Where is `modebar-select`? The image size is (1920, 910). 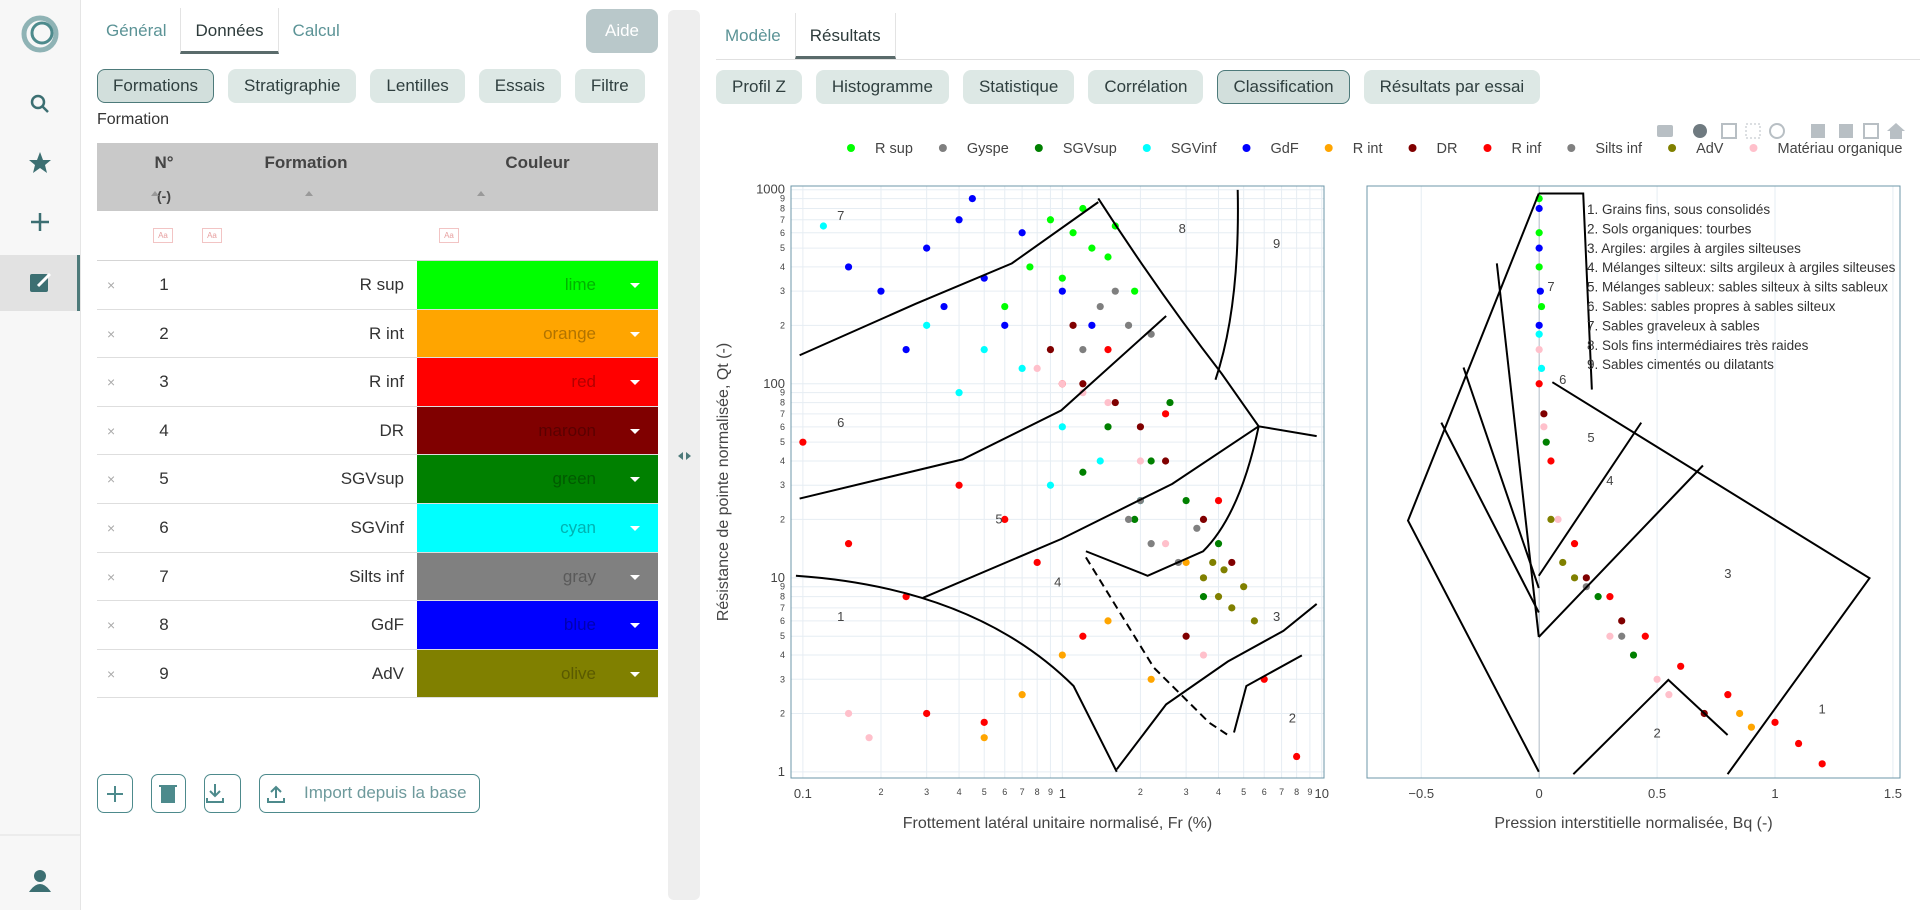
modebar-select is located at coordinates (1753, 131).